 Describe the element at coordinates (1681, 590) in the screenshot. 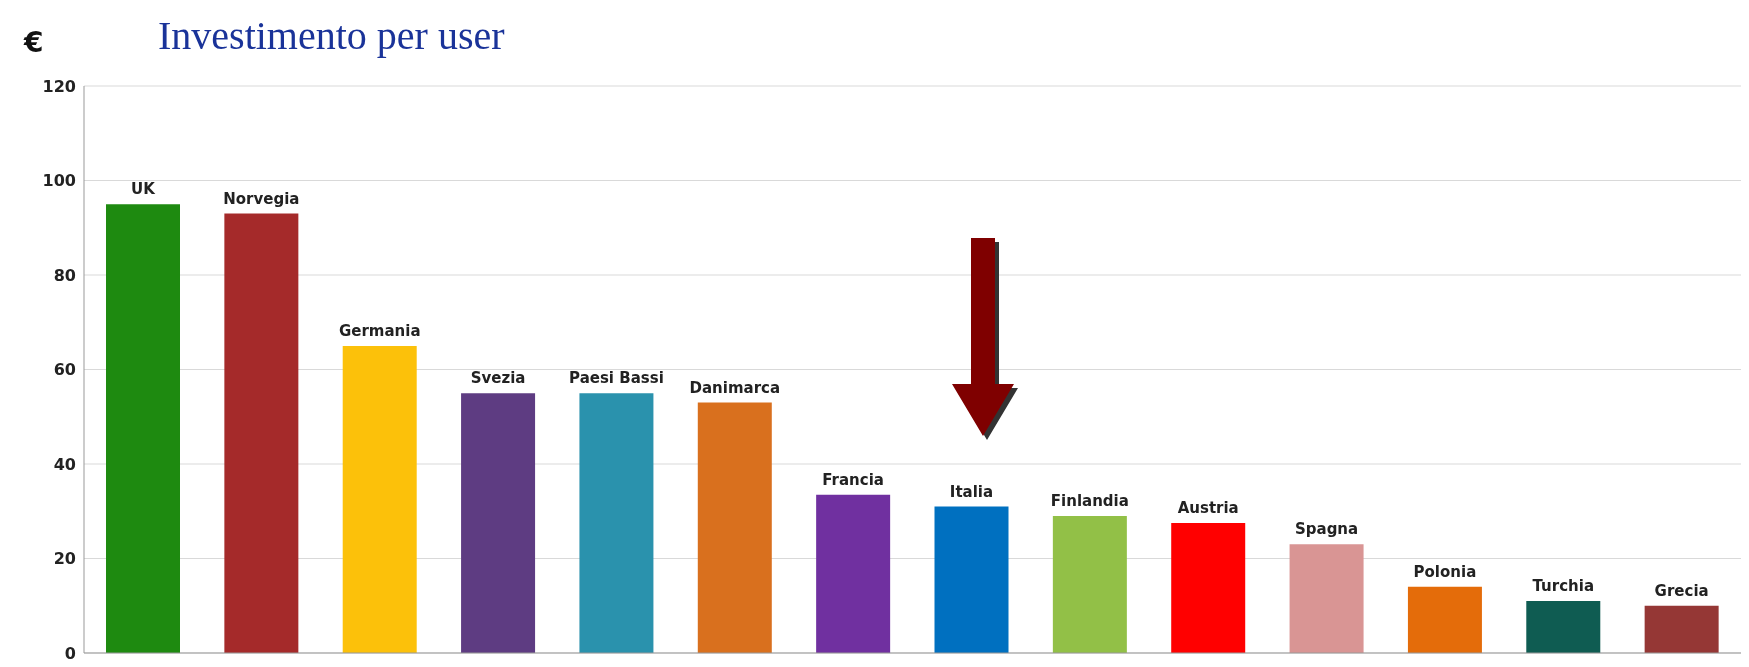

I see `x-tick-label: Grecia` at that location.